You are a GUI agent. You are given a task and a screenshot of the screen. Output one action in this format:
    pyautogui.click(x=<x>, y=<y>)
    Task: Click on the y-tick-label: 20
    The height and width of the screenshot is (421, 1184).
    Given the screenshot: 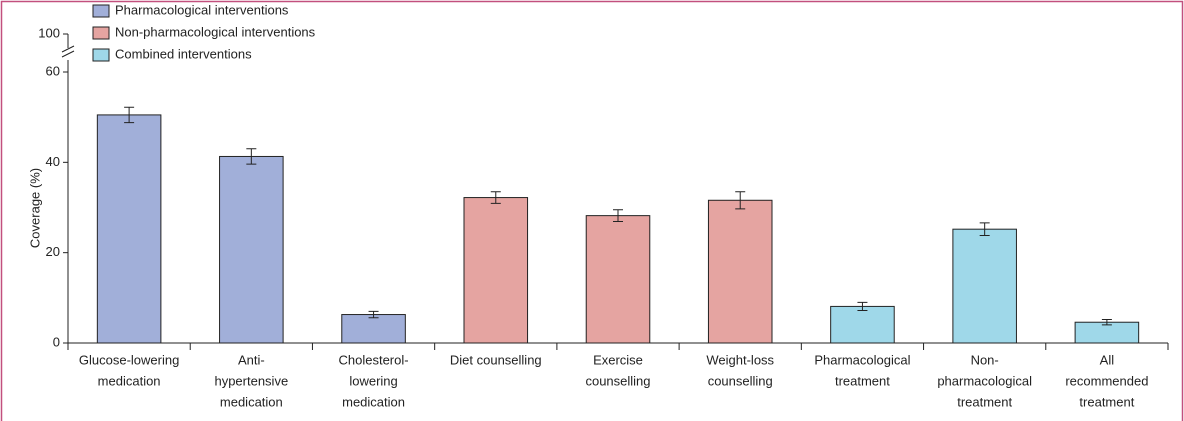 What is the action you would take?
    pyautogui.click(x=53, y=251)
    